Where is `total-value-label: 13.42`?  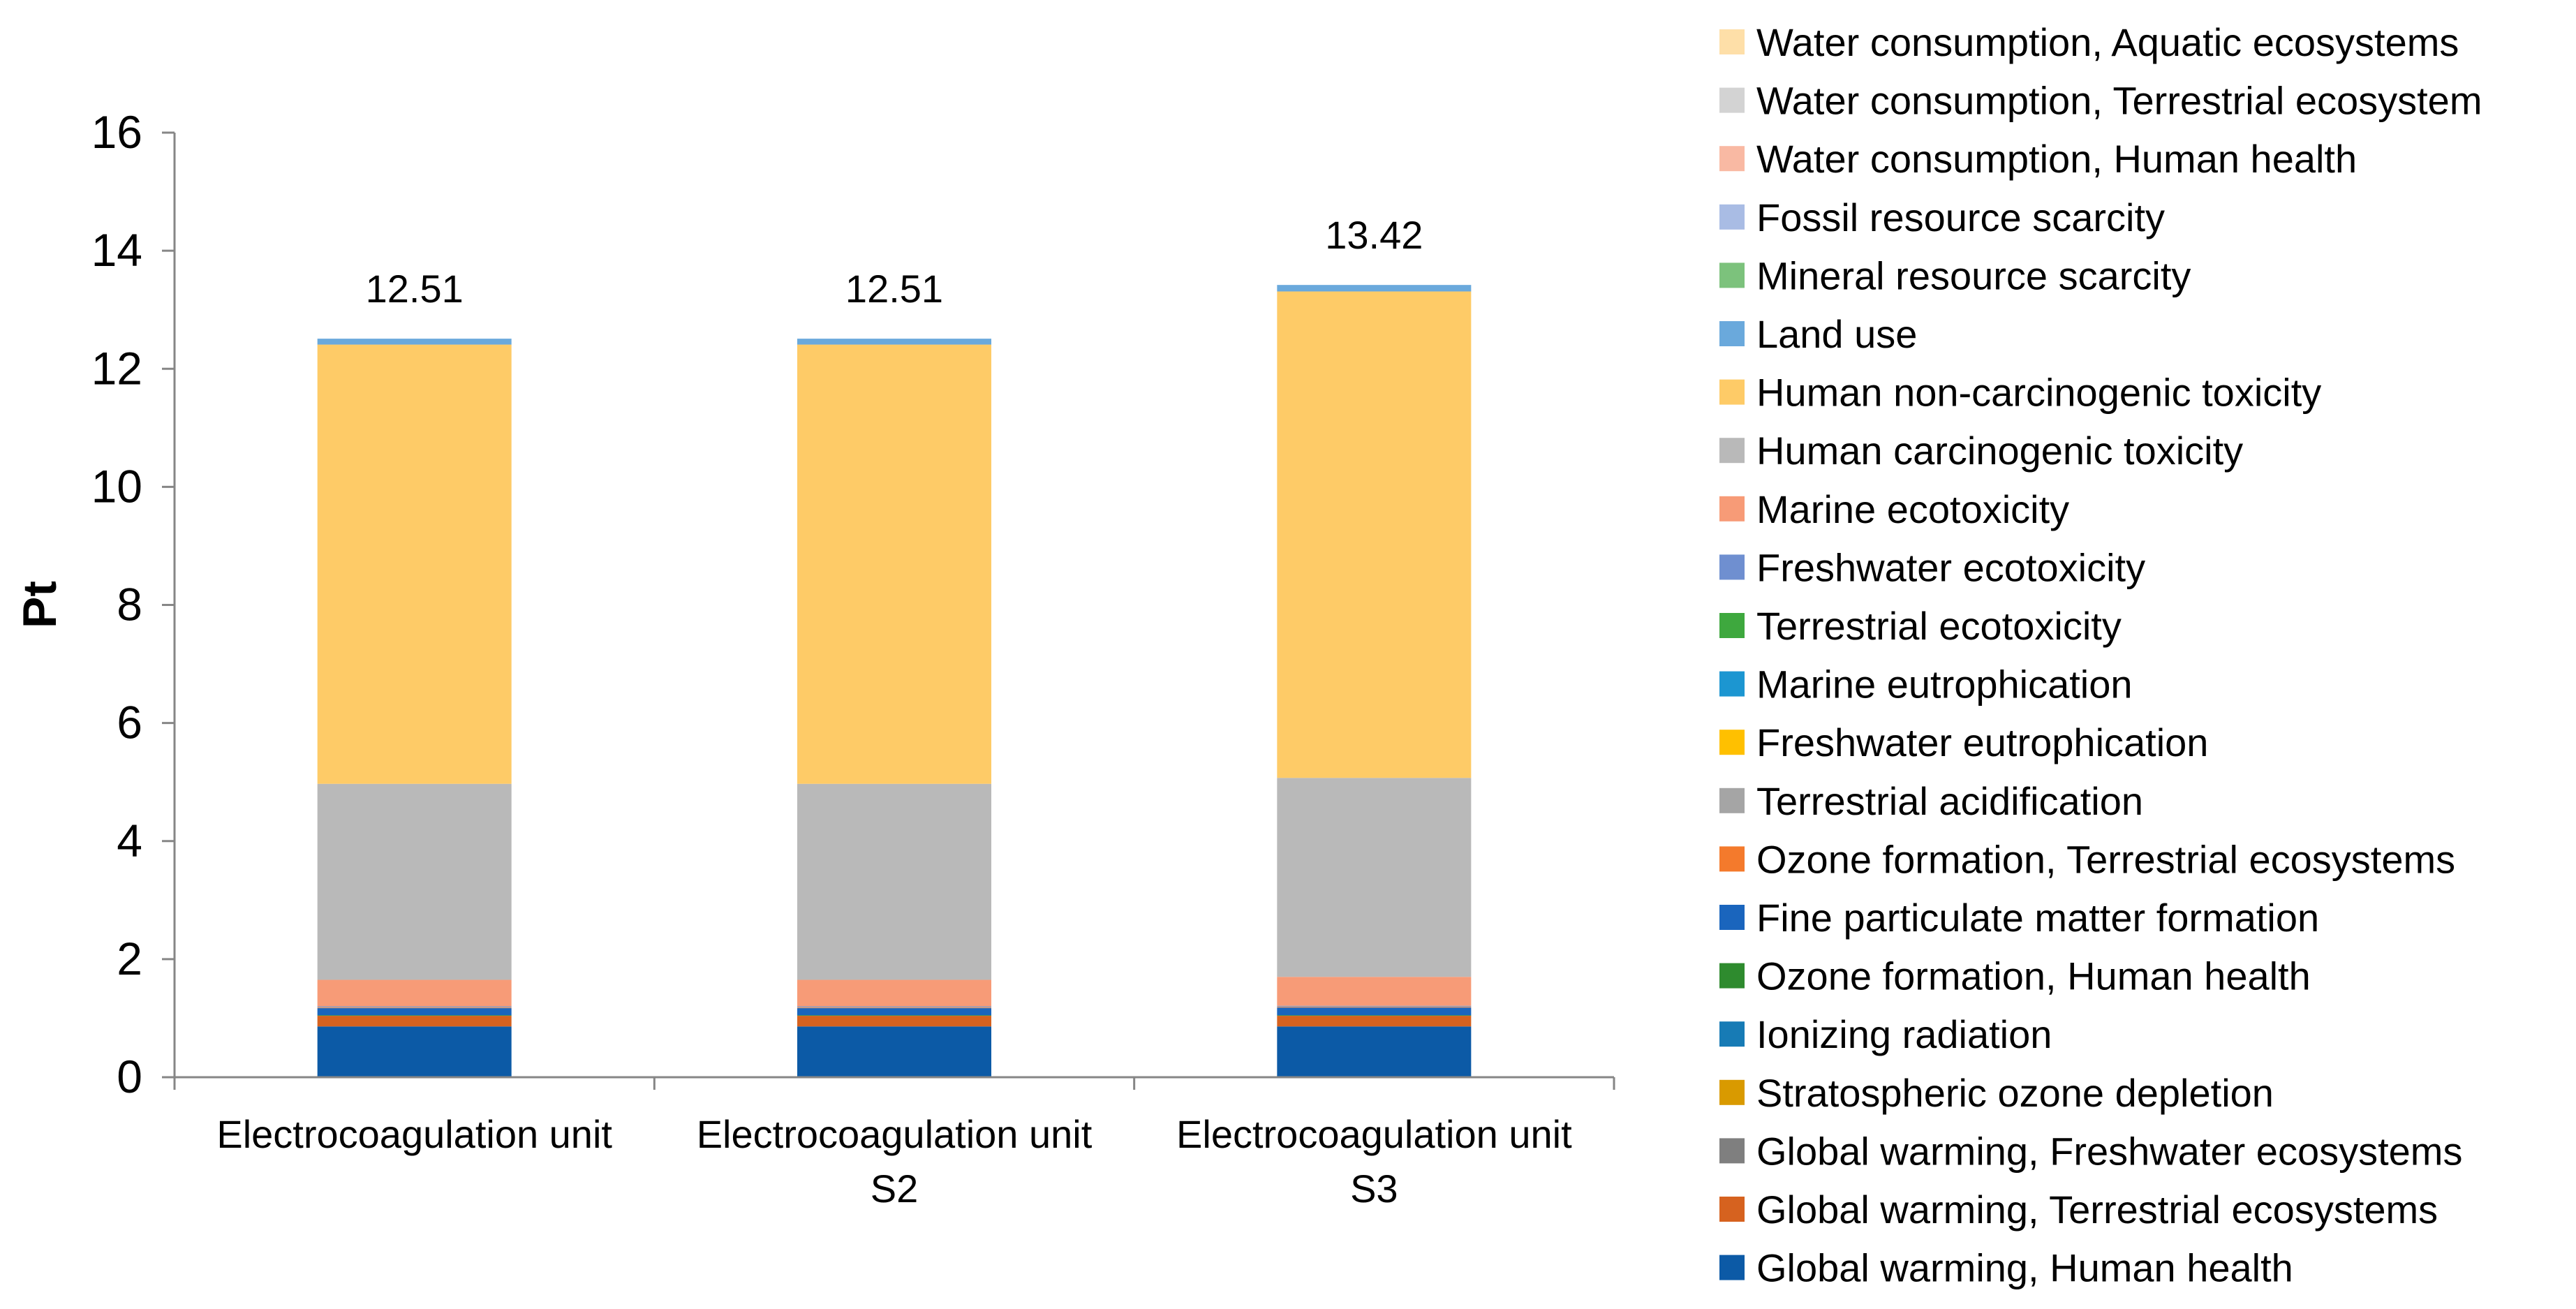
total-value-label: 13.42 is located at coordinates (1374, 235).